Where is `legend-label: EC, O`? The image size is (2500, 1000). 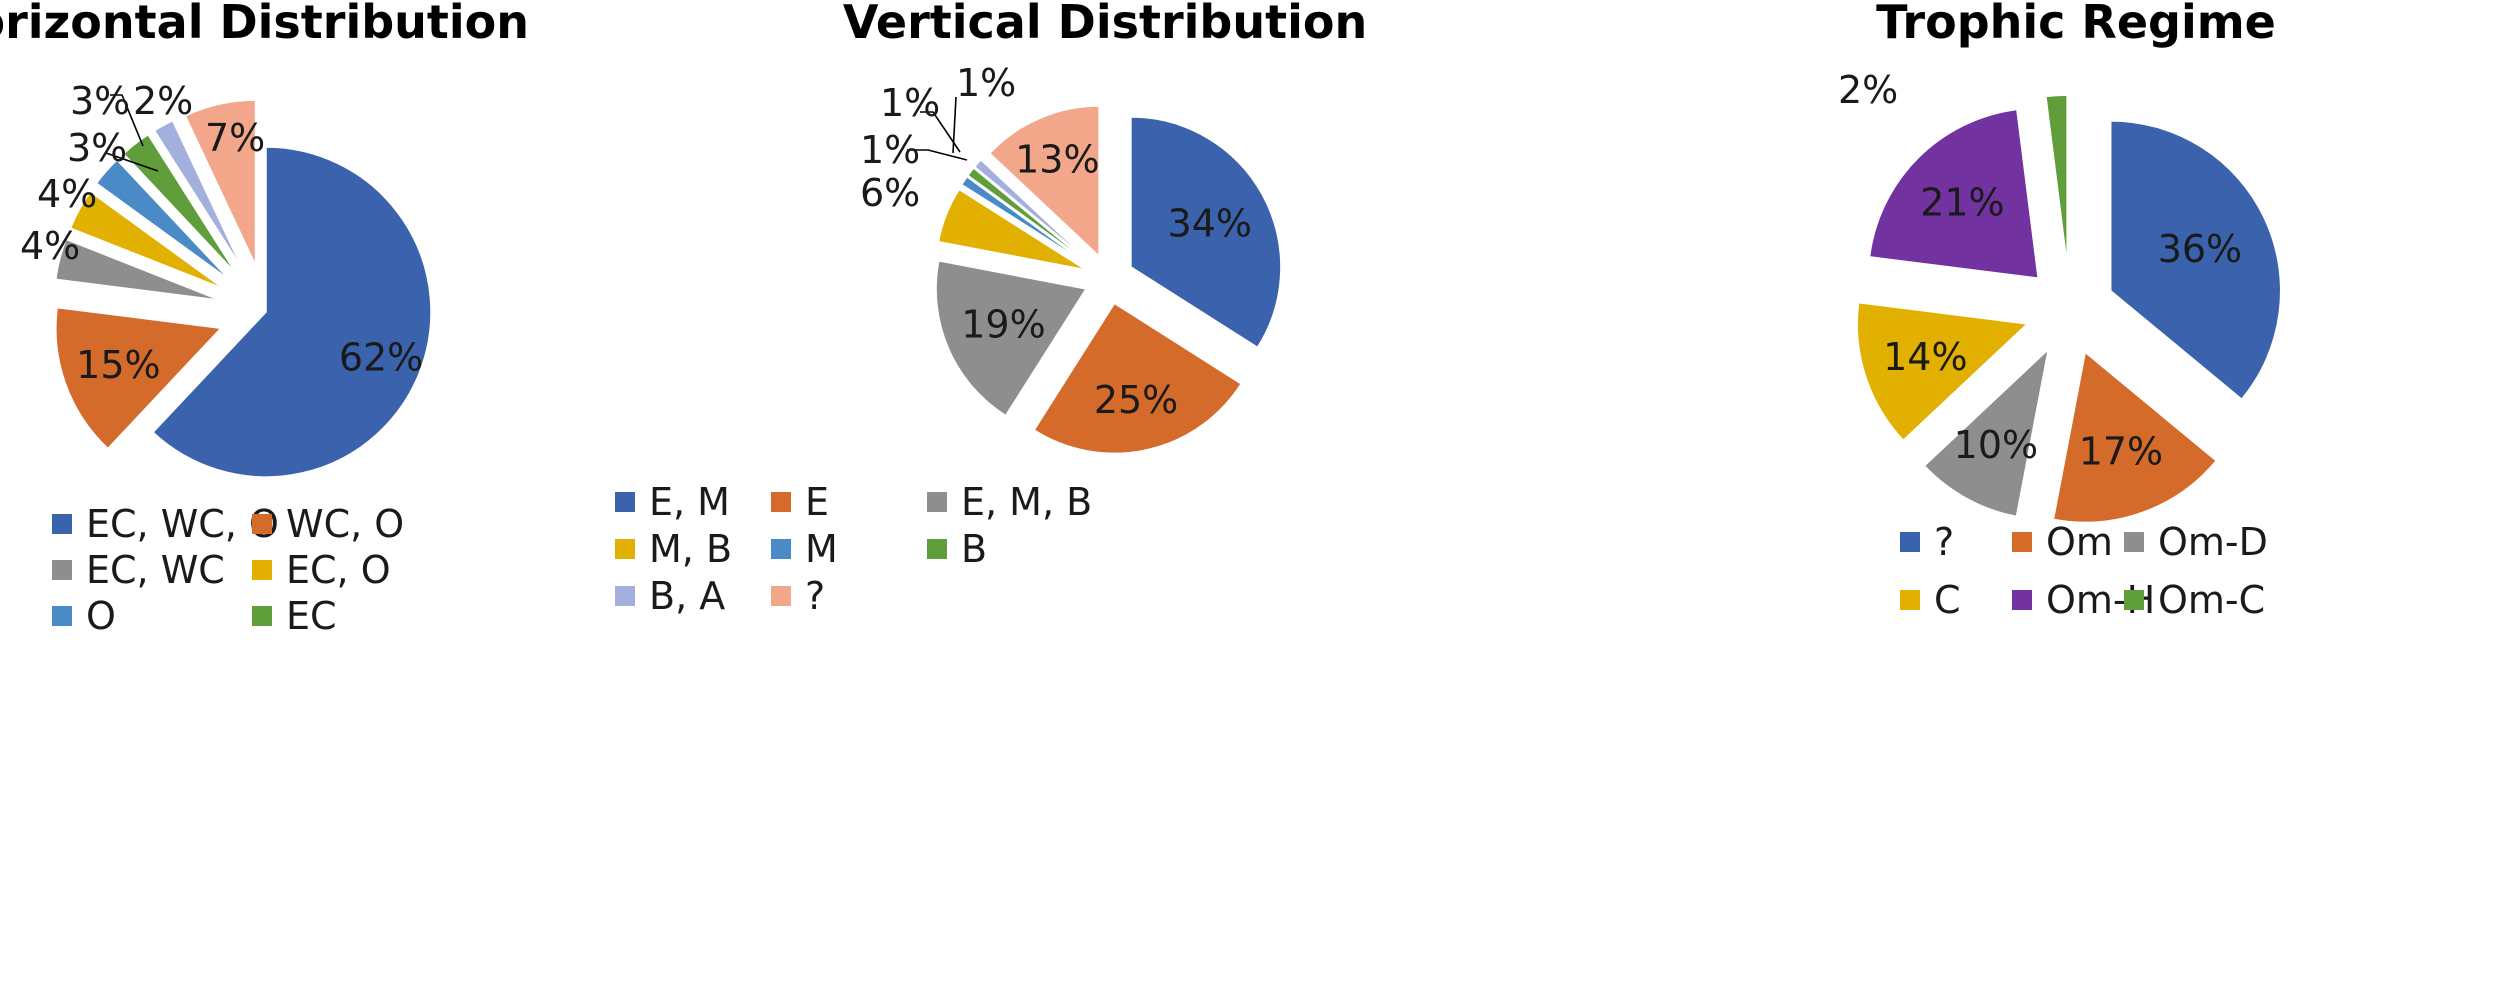 legend-label: EC, O is located at coordinates (338, 570).